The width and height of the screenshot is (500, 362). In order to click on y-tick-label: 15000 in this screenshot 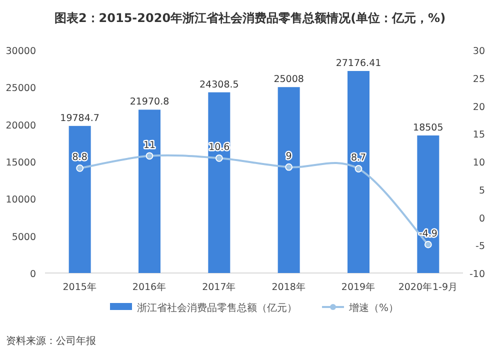, I will do `click(21, 163)`.